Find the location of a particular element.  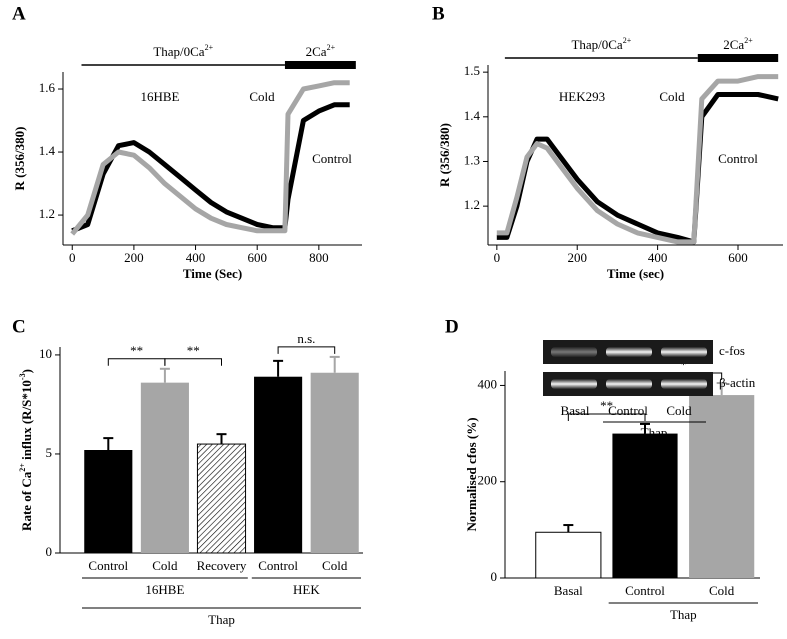

gel-lane-label: Cold is located at coordinates (679, 410).